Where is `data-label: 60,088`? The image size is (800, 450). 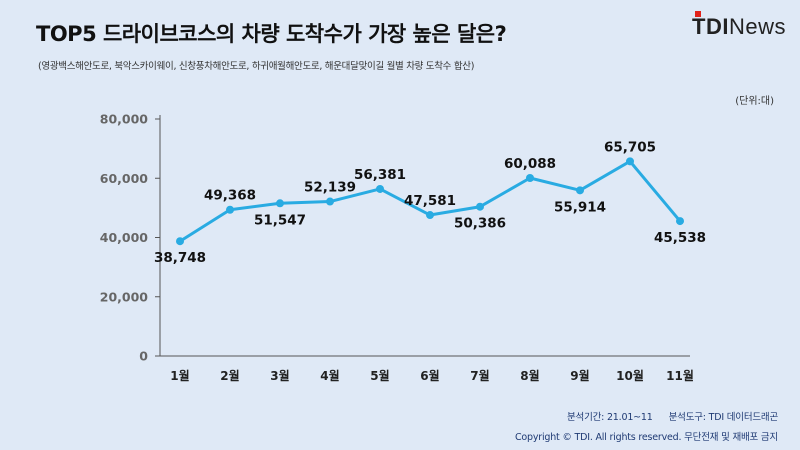 data-label: 60,088 is located at coordinates (530, 164).